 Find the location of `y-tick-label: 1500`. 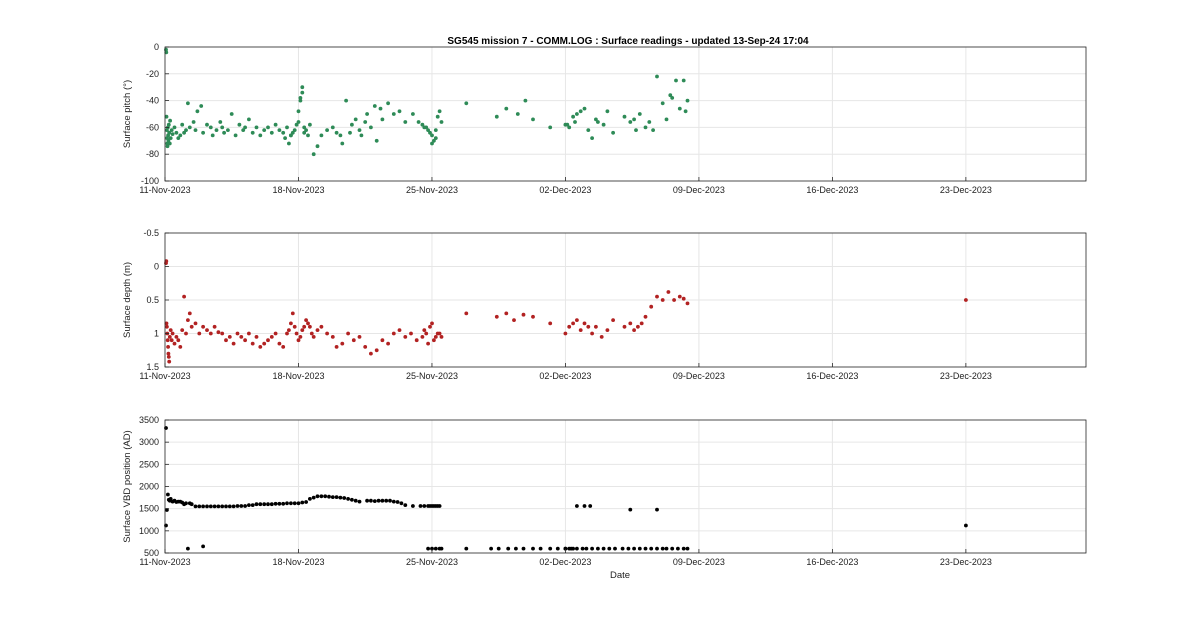

y-tick-label: 1500 is located at coordinates (149, 509).